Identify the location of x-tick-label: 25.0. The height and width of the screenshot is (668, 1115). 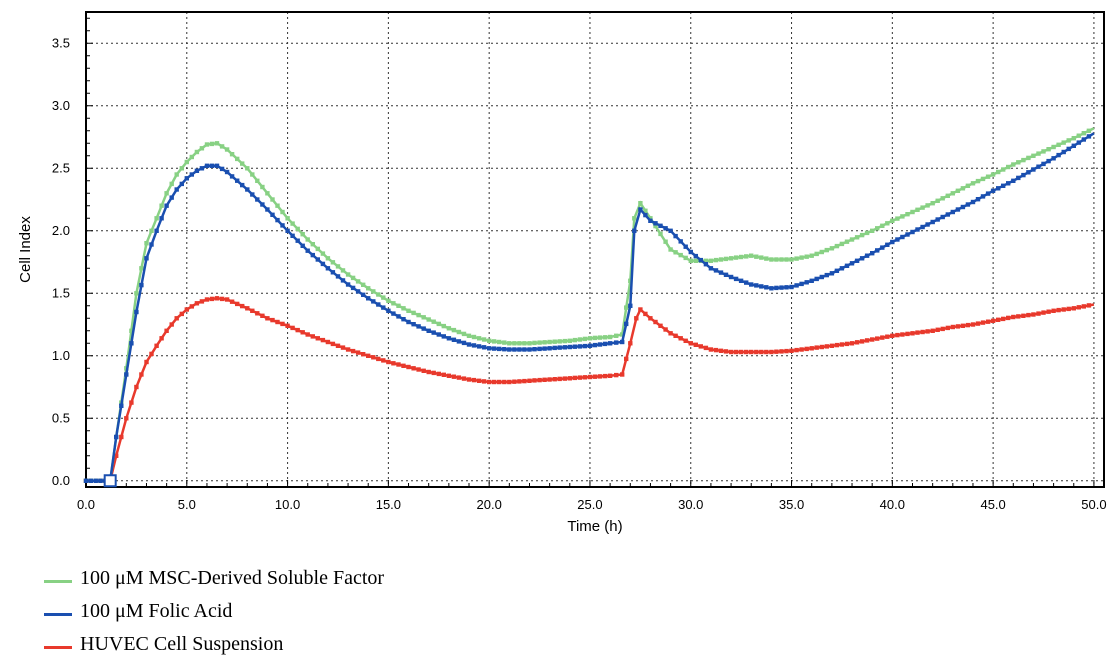
(589, 504).